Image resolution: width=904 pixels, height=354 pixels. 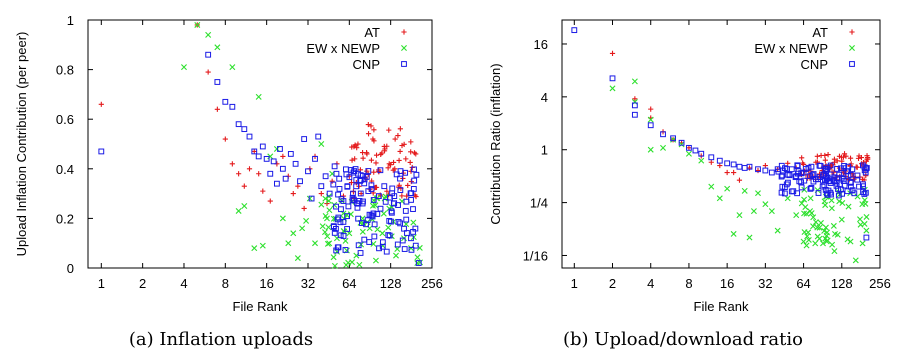 What do you see at coordinates (65, 218) in the screenshot?
I see `chart1-y-tick-label: 0.2` at bounding box center [65, 218].